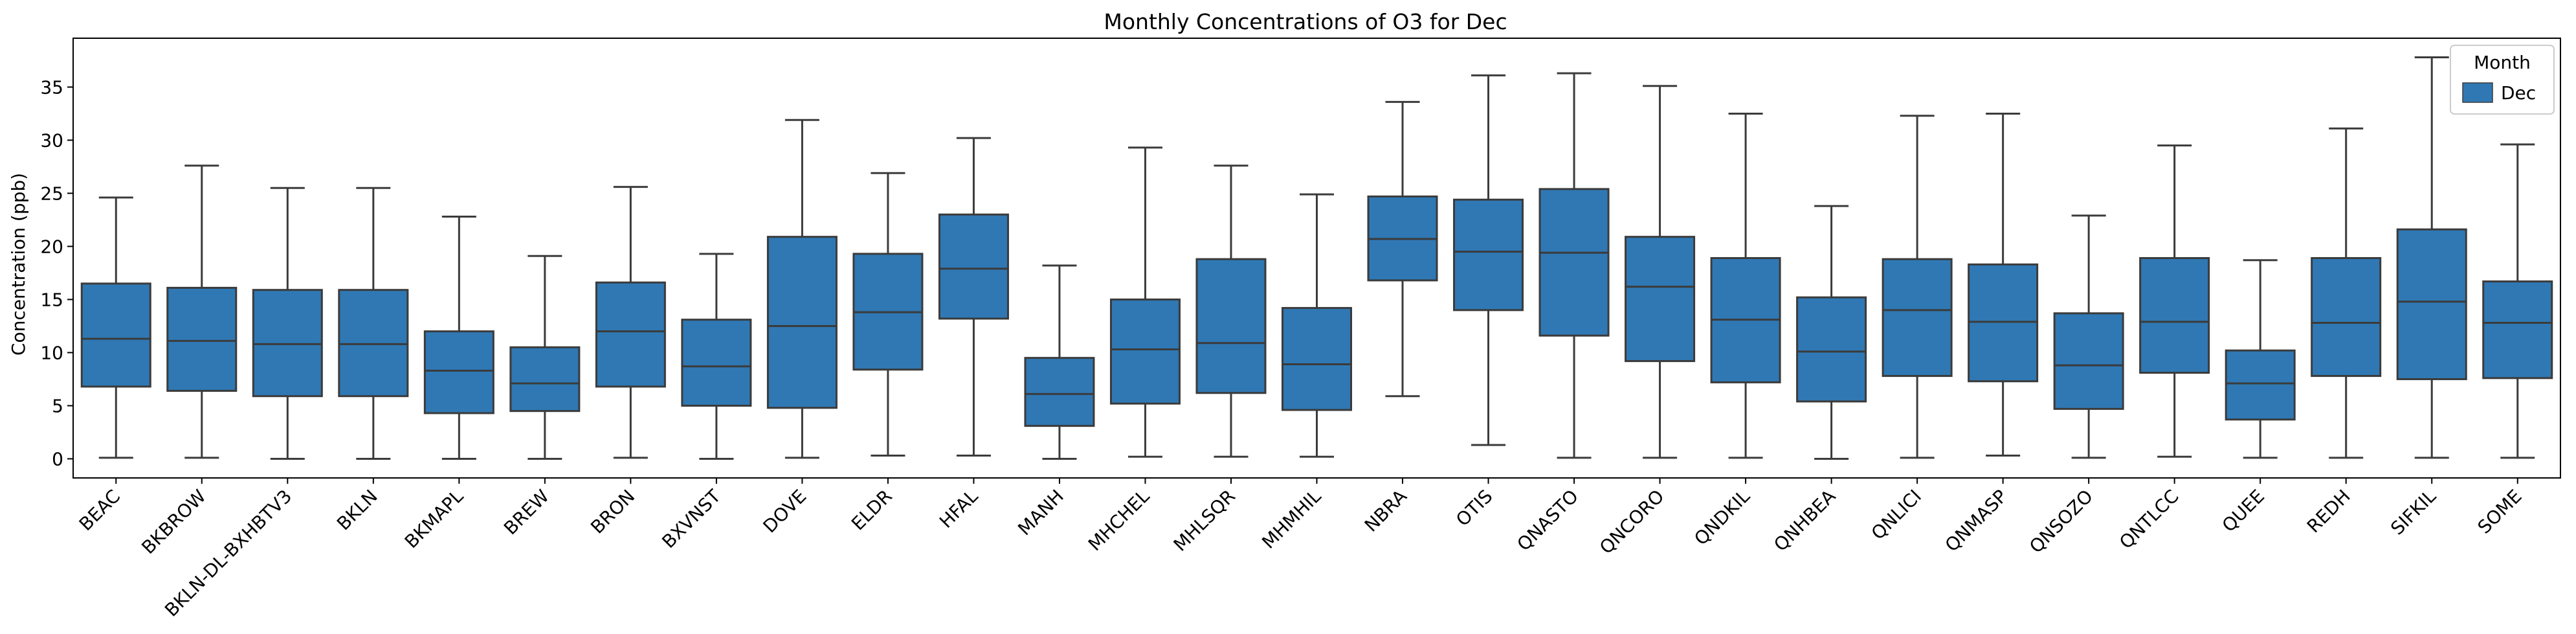 The image size is (2576, 634). I want to click on chart-title: Monthly Concentrations of O3 for Dec, so click(1305, 21).